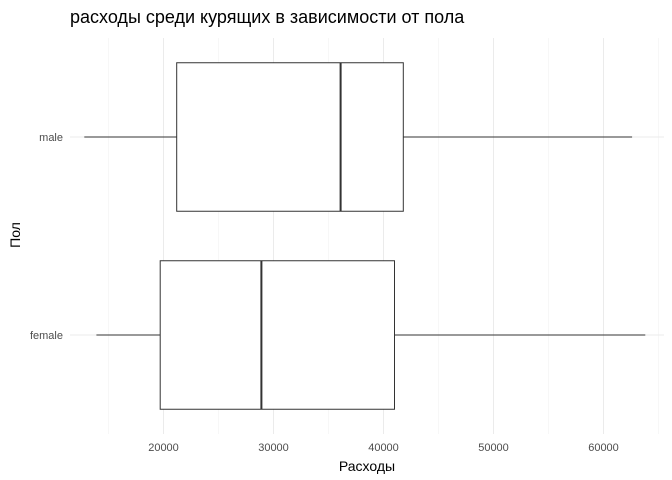 The width and height of the screenshot is (672, 480). What do you see at coordinates (163, 448) in the screenshot?
I see `x-tick-label: 20000` at bounding box center [163, 448].